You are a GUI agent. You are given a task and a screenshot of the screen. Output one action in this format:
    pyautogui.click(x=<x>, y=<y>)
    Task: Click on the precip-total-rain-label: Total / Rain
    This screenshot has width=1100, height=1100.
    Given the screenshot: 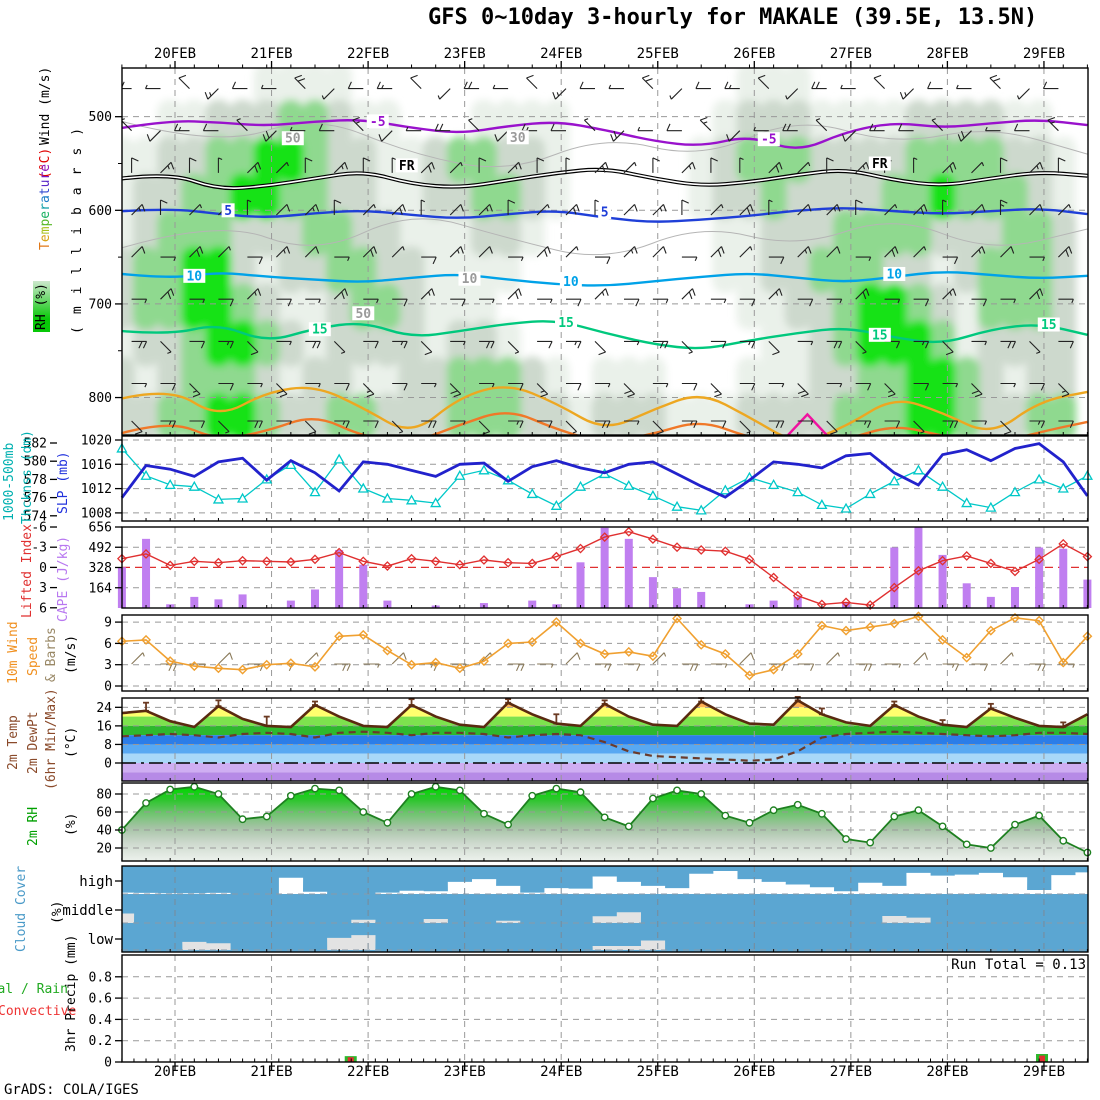 What is the action you would take?
    pyautogui.click(x=34, y=989)
    